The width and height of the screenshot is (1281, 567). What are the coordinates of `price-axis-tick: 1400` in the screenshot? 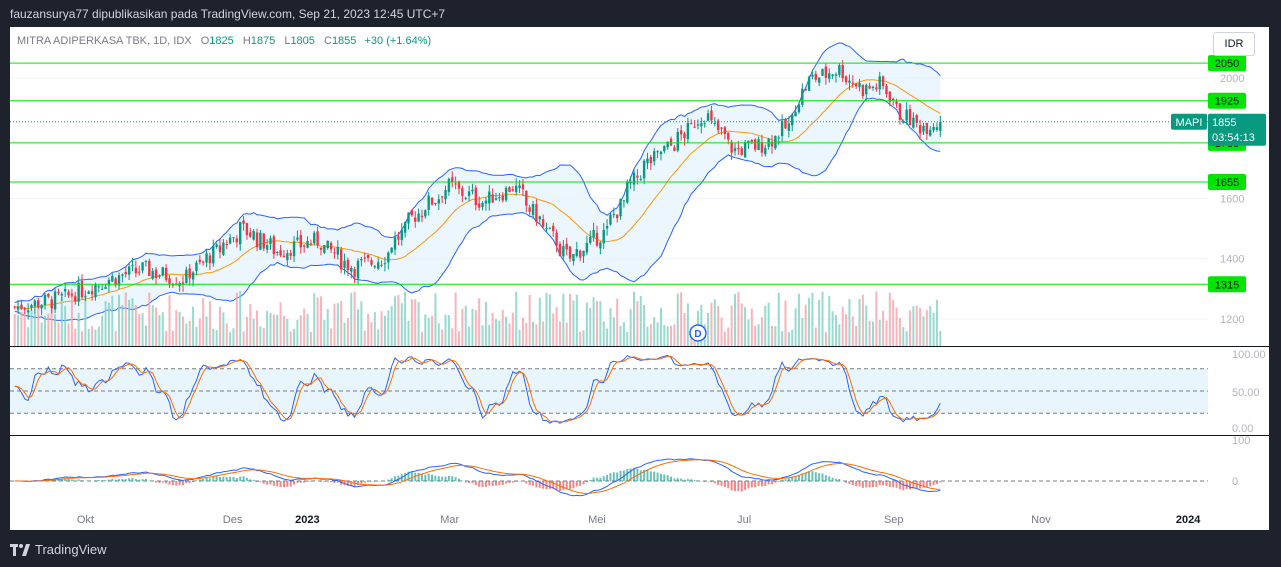 It's located at (1232, 260).